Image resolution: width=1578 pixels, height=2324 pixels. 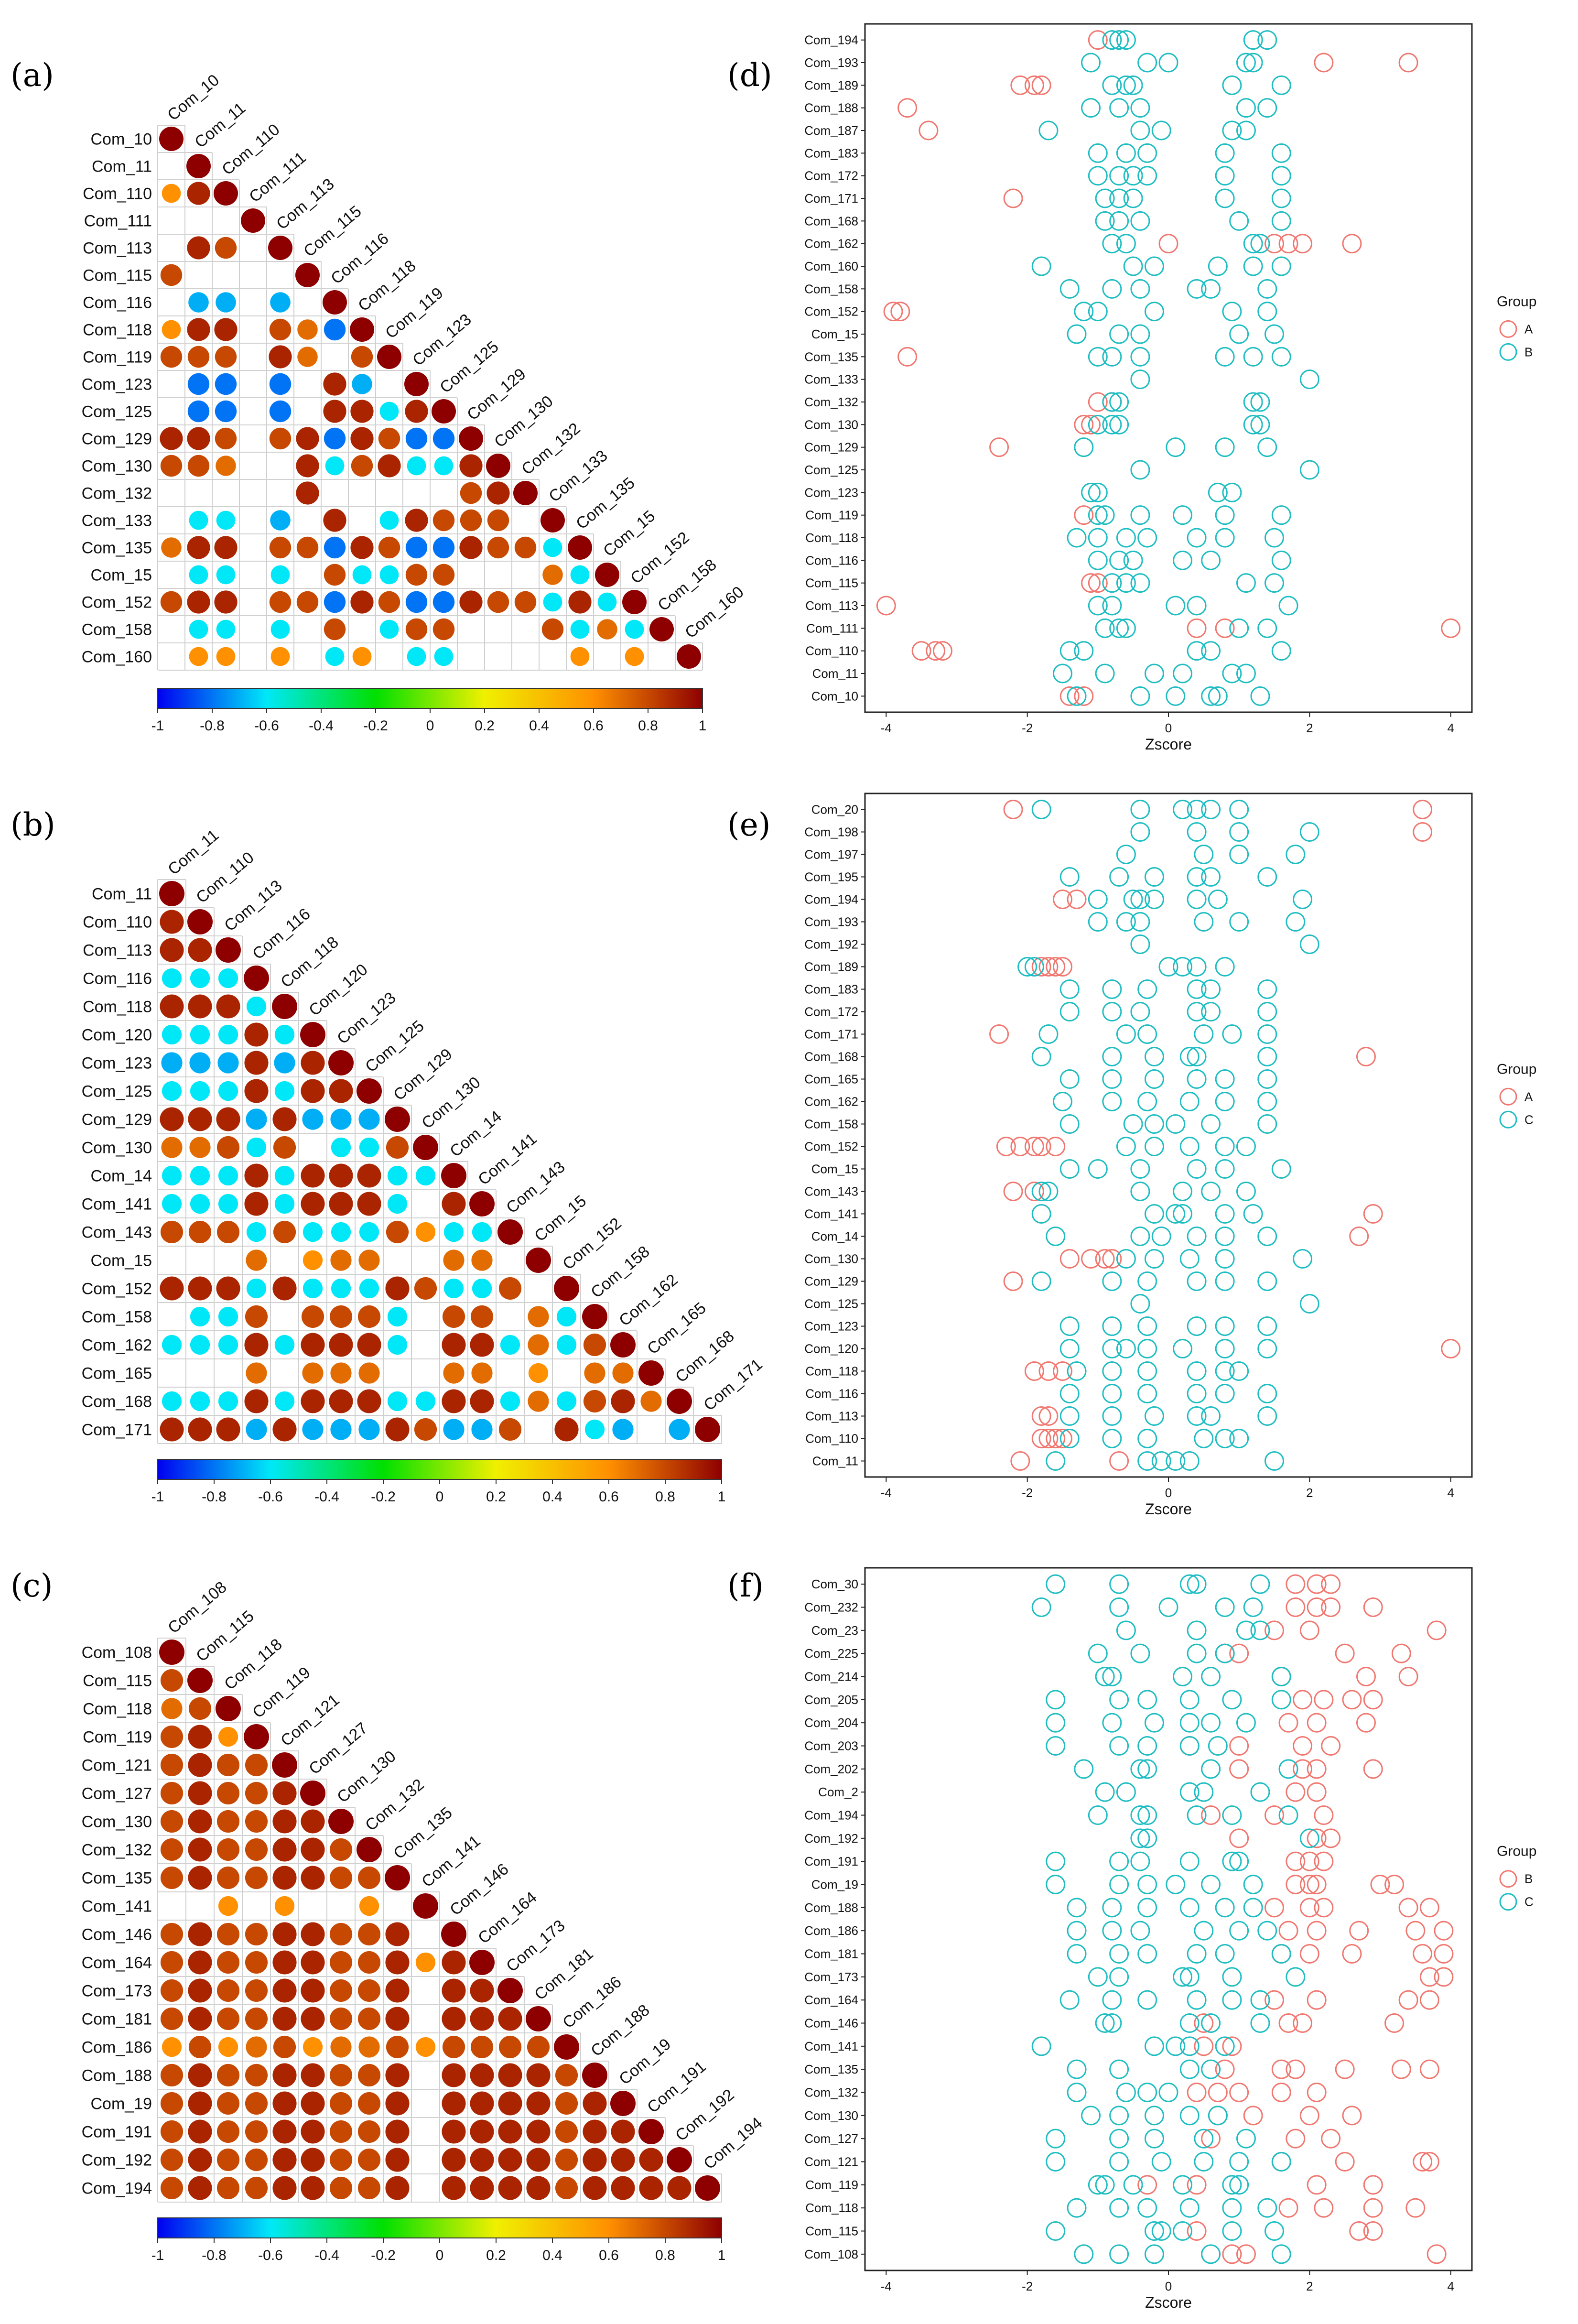 What do you see at coordinates (831, 922) in the screenshot?
I see `y-tick-label: Com_193` at bounding box center [831, 922].